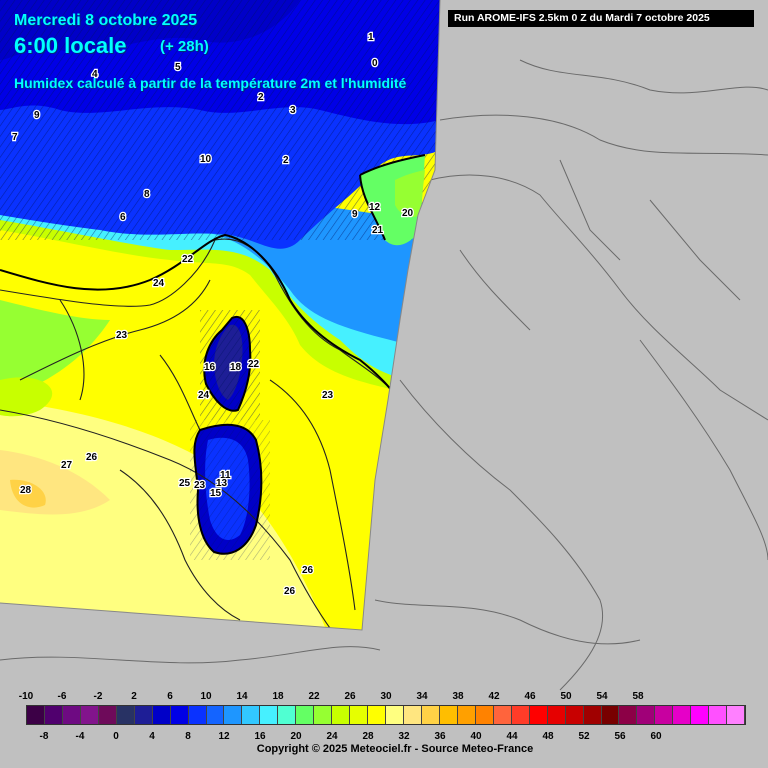  I want to click on legend-tick-bottom: 36, so click(440, 736).